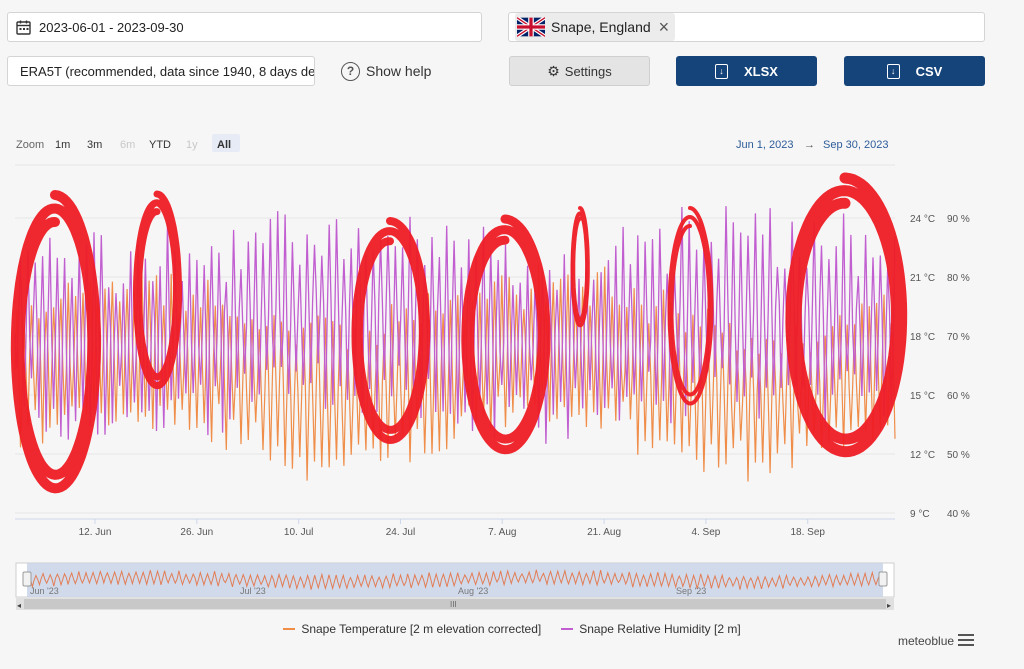  Describe the element at coordinates (604, 532) in the screenshot. I see `x-tick-label: 21. Aug` at that location.